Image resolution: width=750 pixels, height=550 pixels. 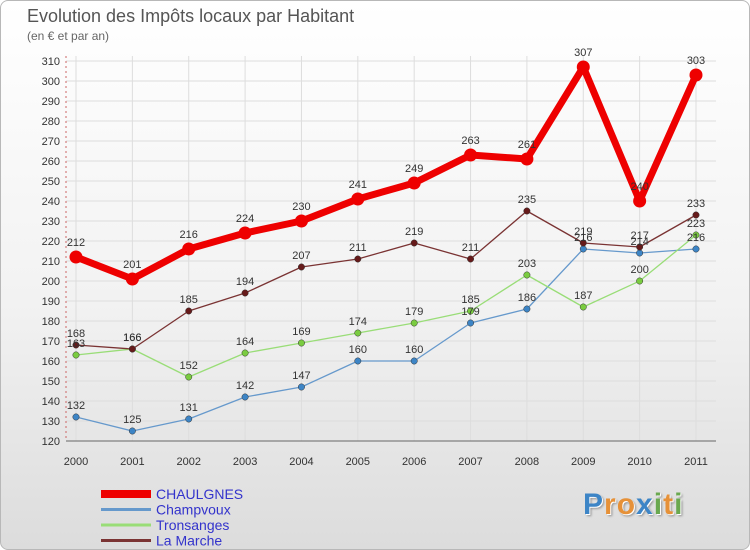 I want to click on x-tick-label: 2010, so click(x=639, y=462).